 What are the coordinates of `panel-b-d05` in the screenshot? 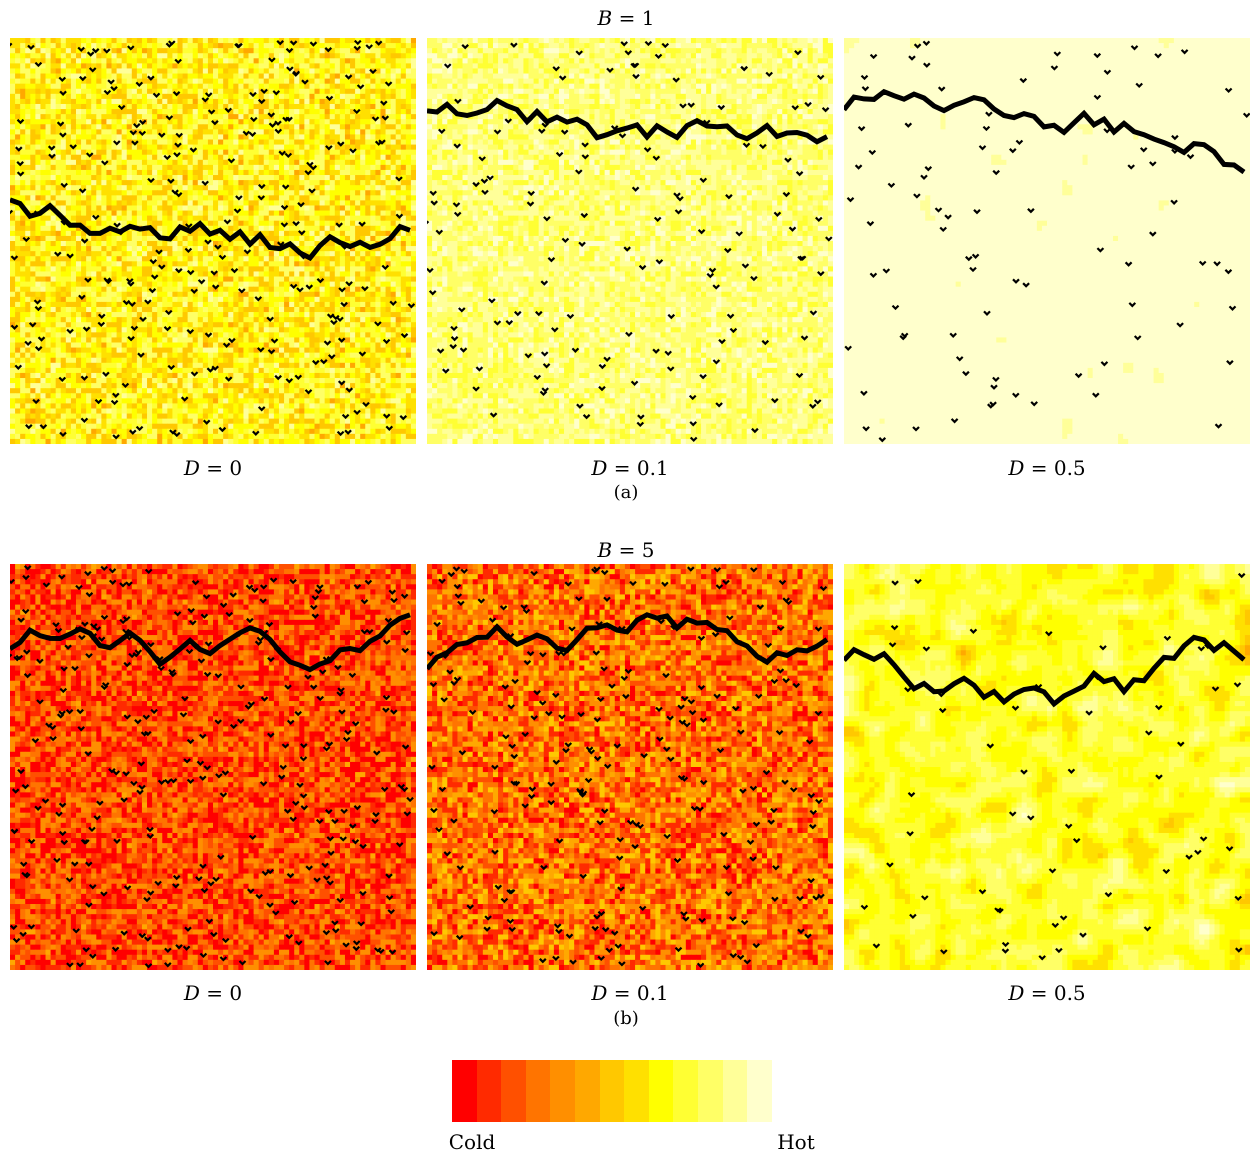 It's located at (1047, 767).